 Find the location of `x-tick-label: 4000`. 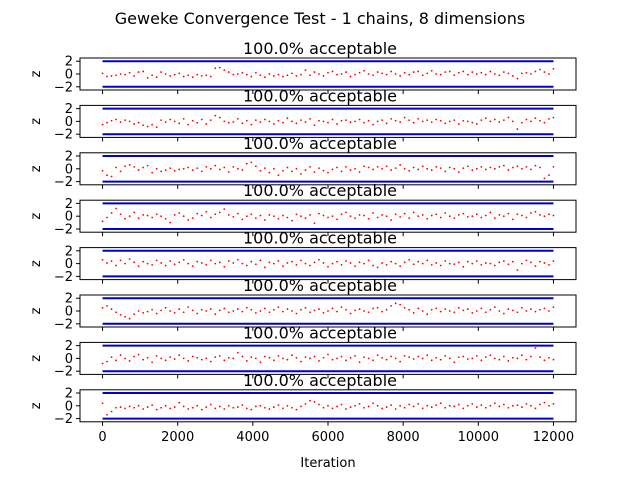

x-tick-label: 4000 is located at coordinates (252, 437).